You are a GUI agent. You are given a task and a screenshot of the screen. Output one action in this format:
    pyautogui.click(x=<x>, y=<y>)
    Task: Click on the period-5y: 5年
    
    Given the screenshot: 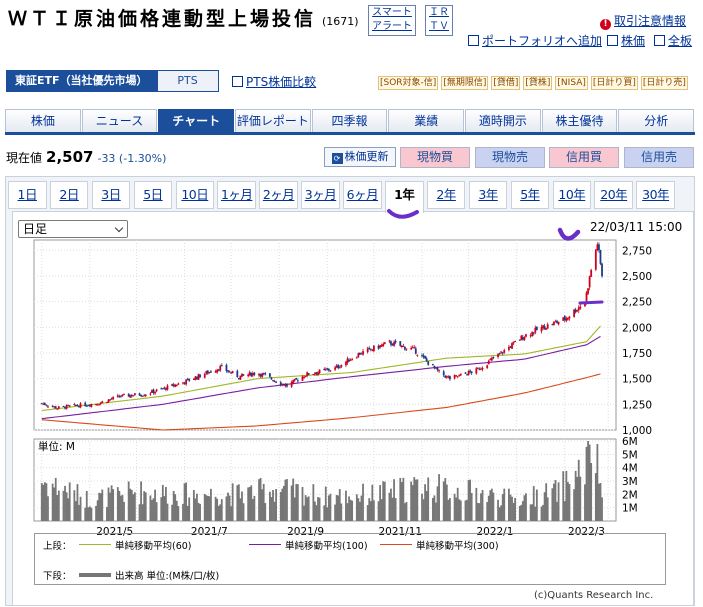 What is the action you would take?
    pyautogui.click(x=530, y=195)
    